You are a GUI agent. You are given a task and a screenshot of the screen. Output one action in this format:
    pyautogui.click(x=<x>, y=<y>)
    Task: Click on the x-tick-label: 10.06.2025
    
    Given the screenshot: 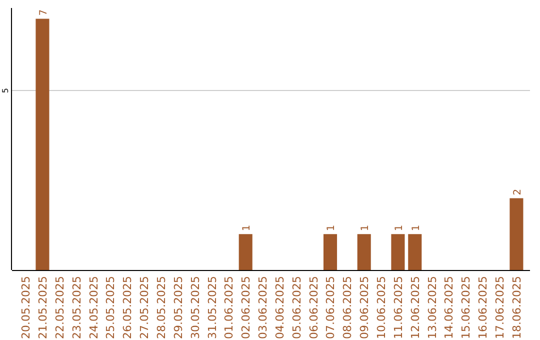 What is the action you would take?
    pyautogui.click(x=381, y=307)
    